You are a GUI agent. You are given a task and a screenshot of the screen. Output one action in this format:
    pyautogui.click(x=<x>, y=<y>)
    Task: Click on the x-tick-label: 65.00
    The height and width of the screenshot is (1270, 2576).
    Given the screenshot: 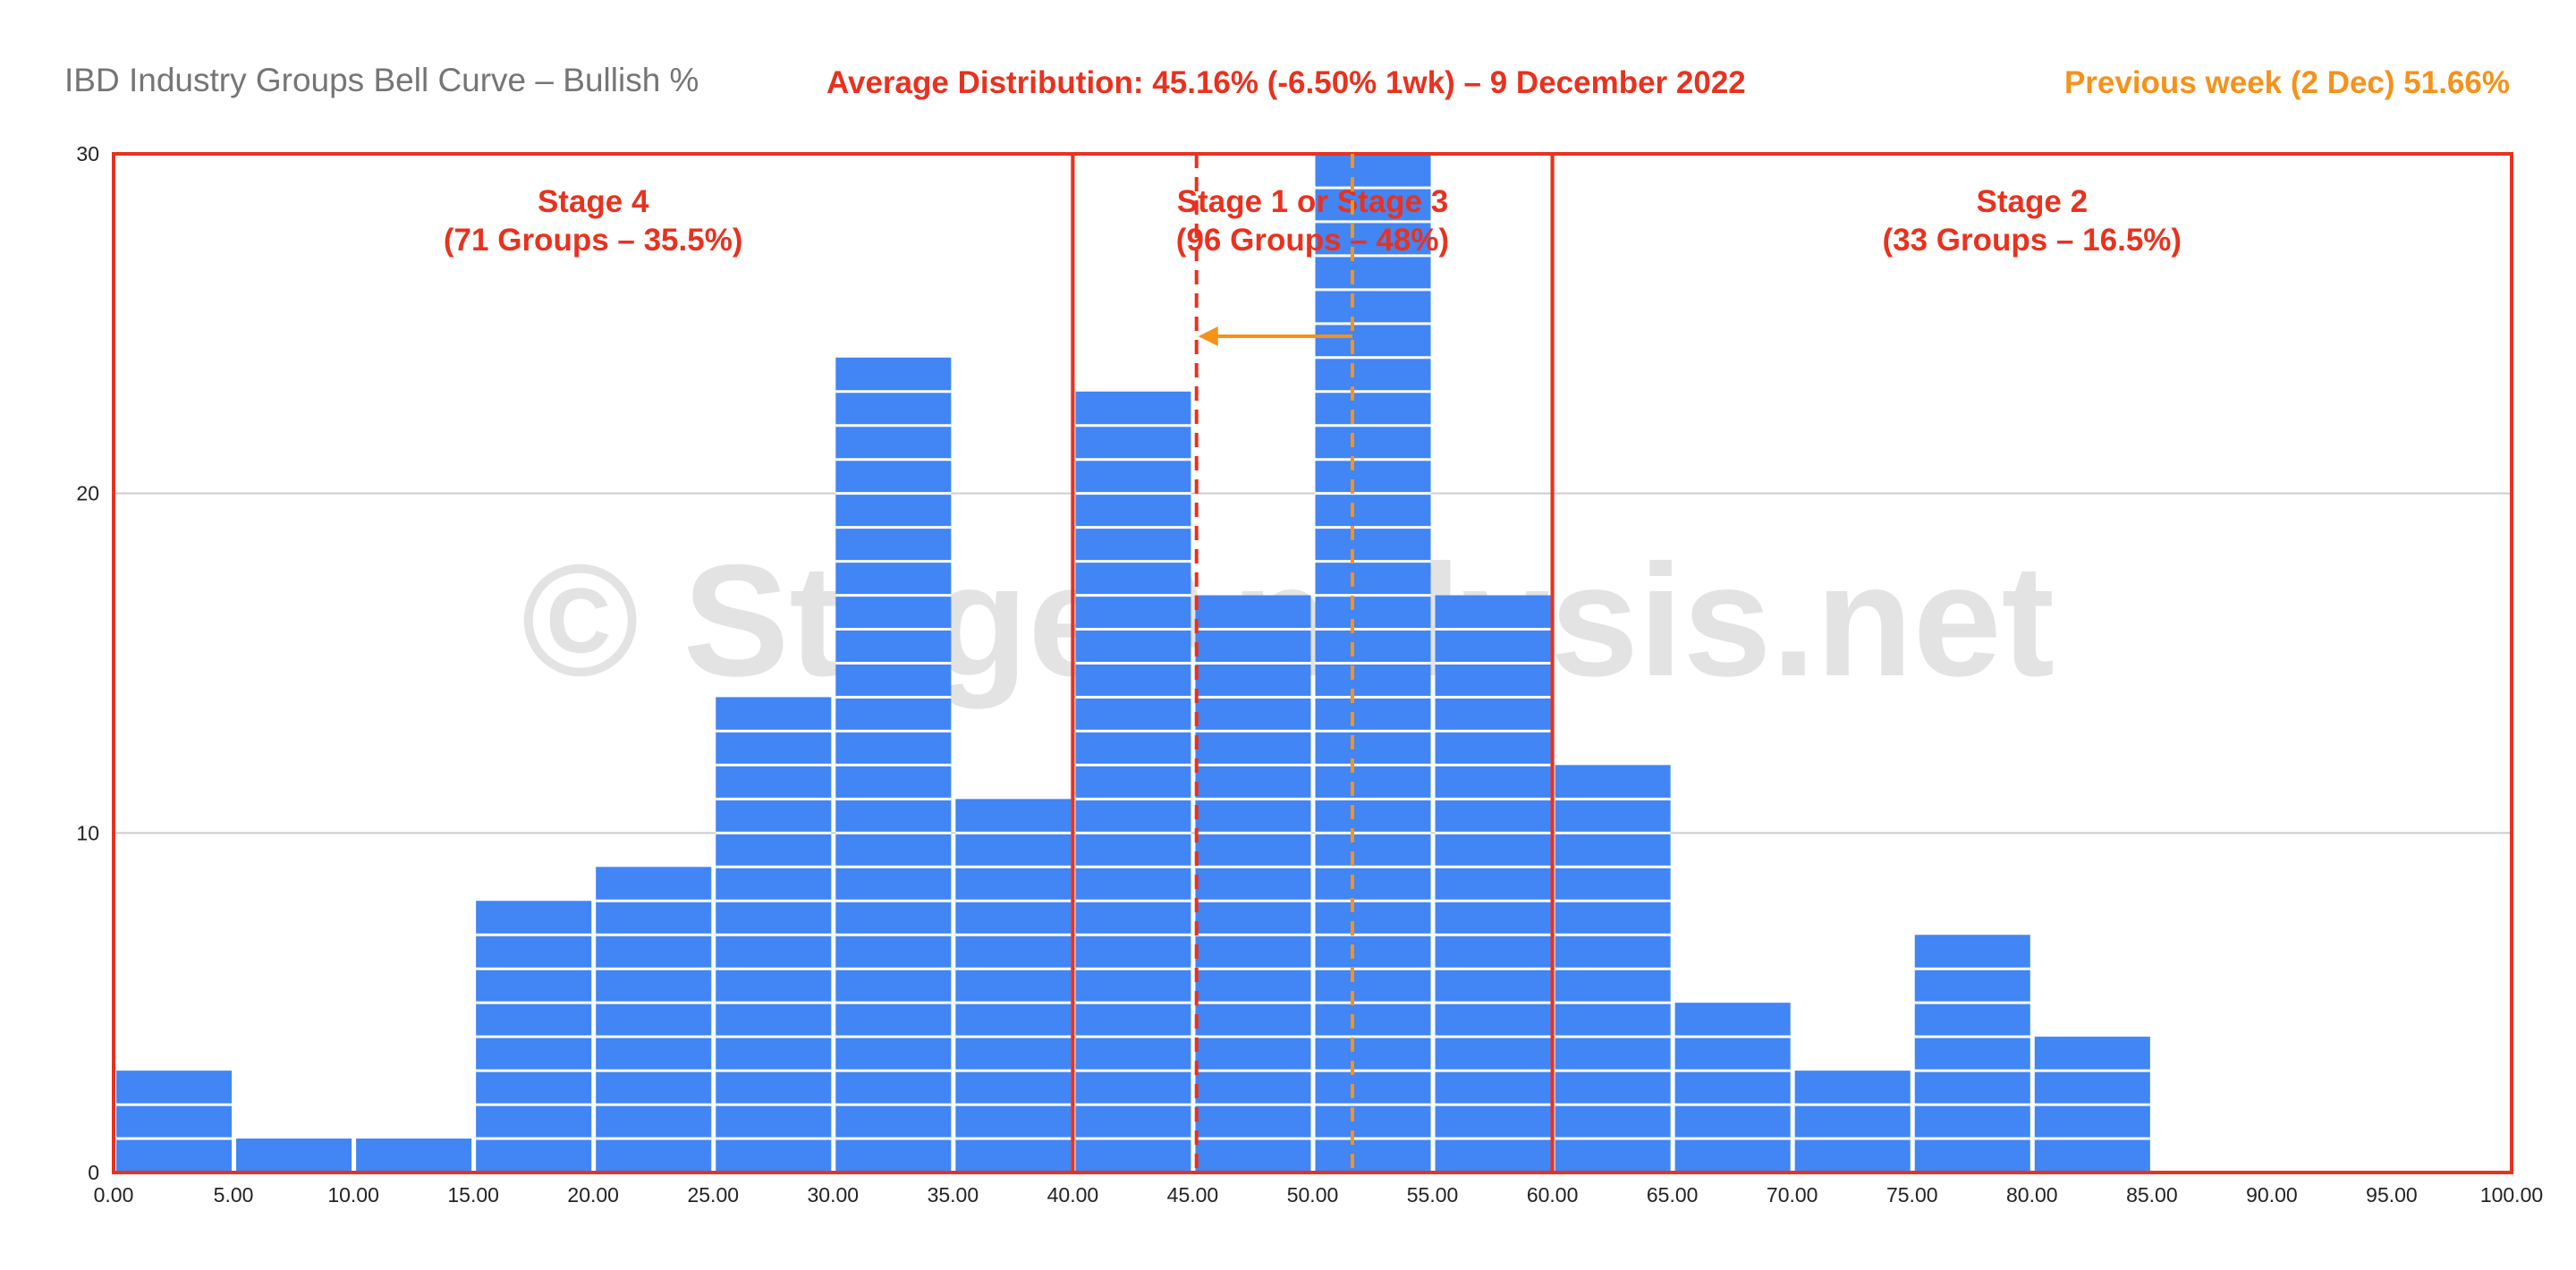 What is the action you would take?
    pyautogui.click(x=1673, y=1195)
    